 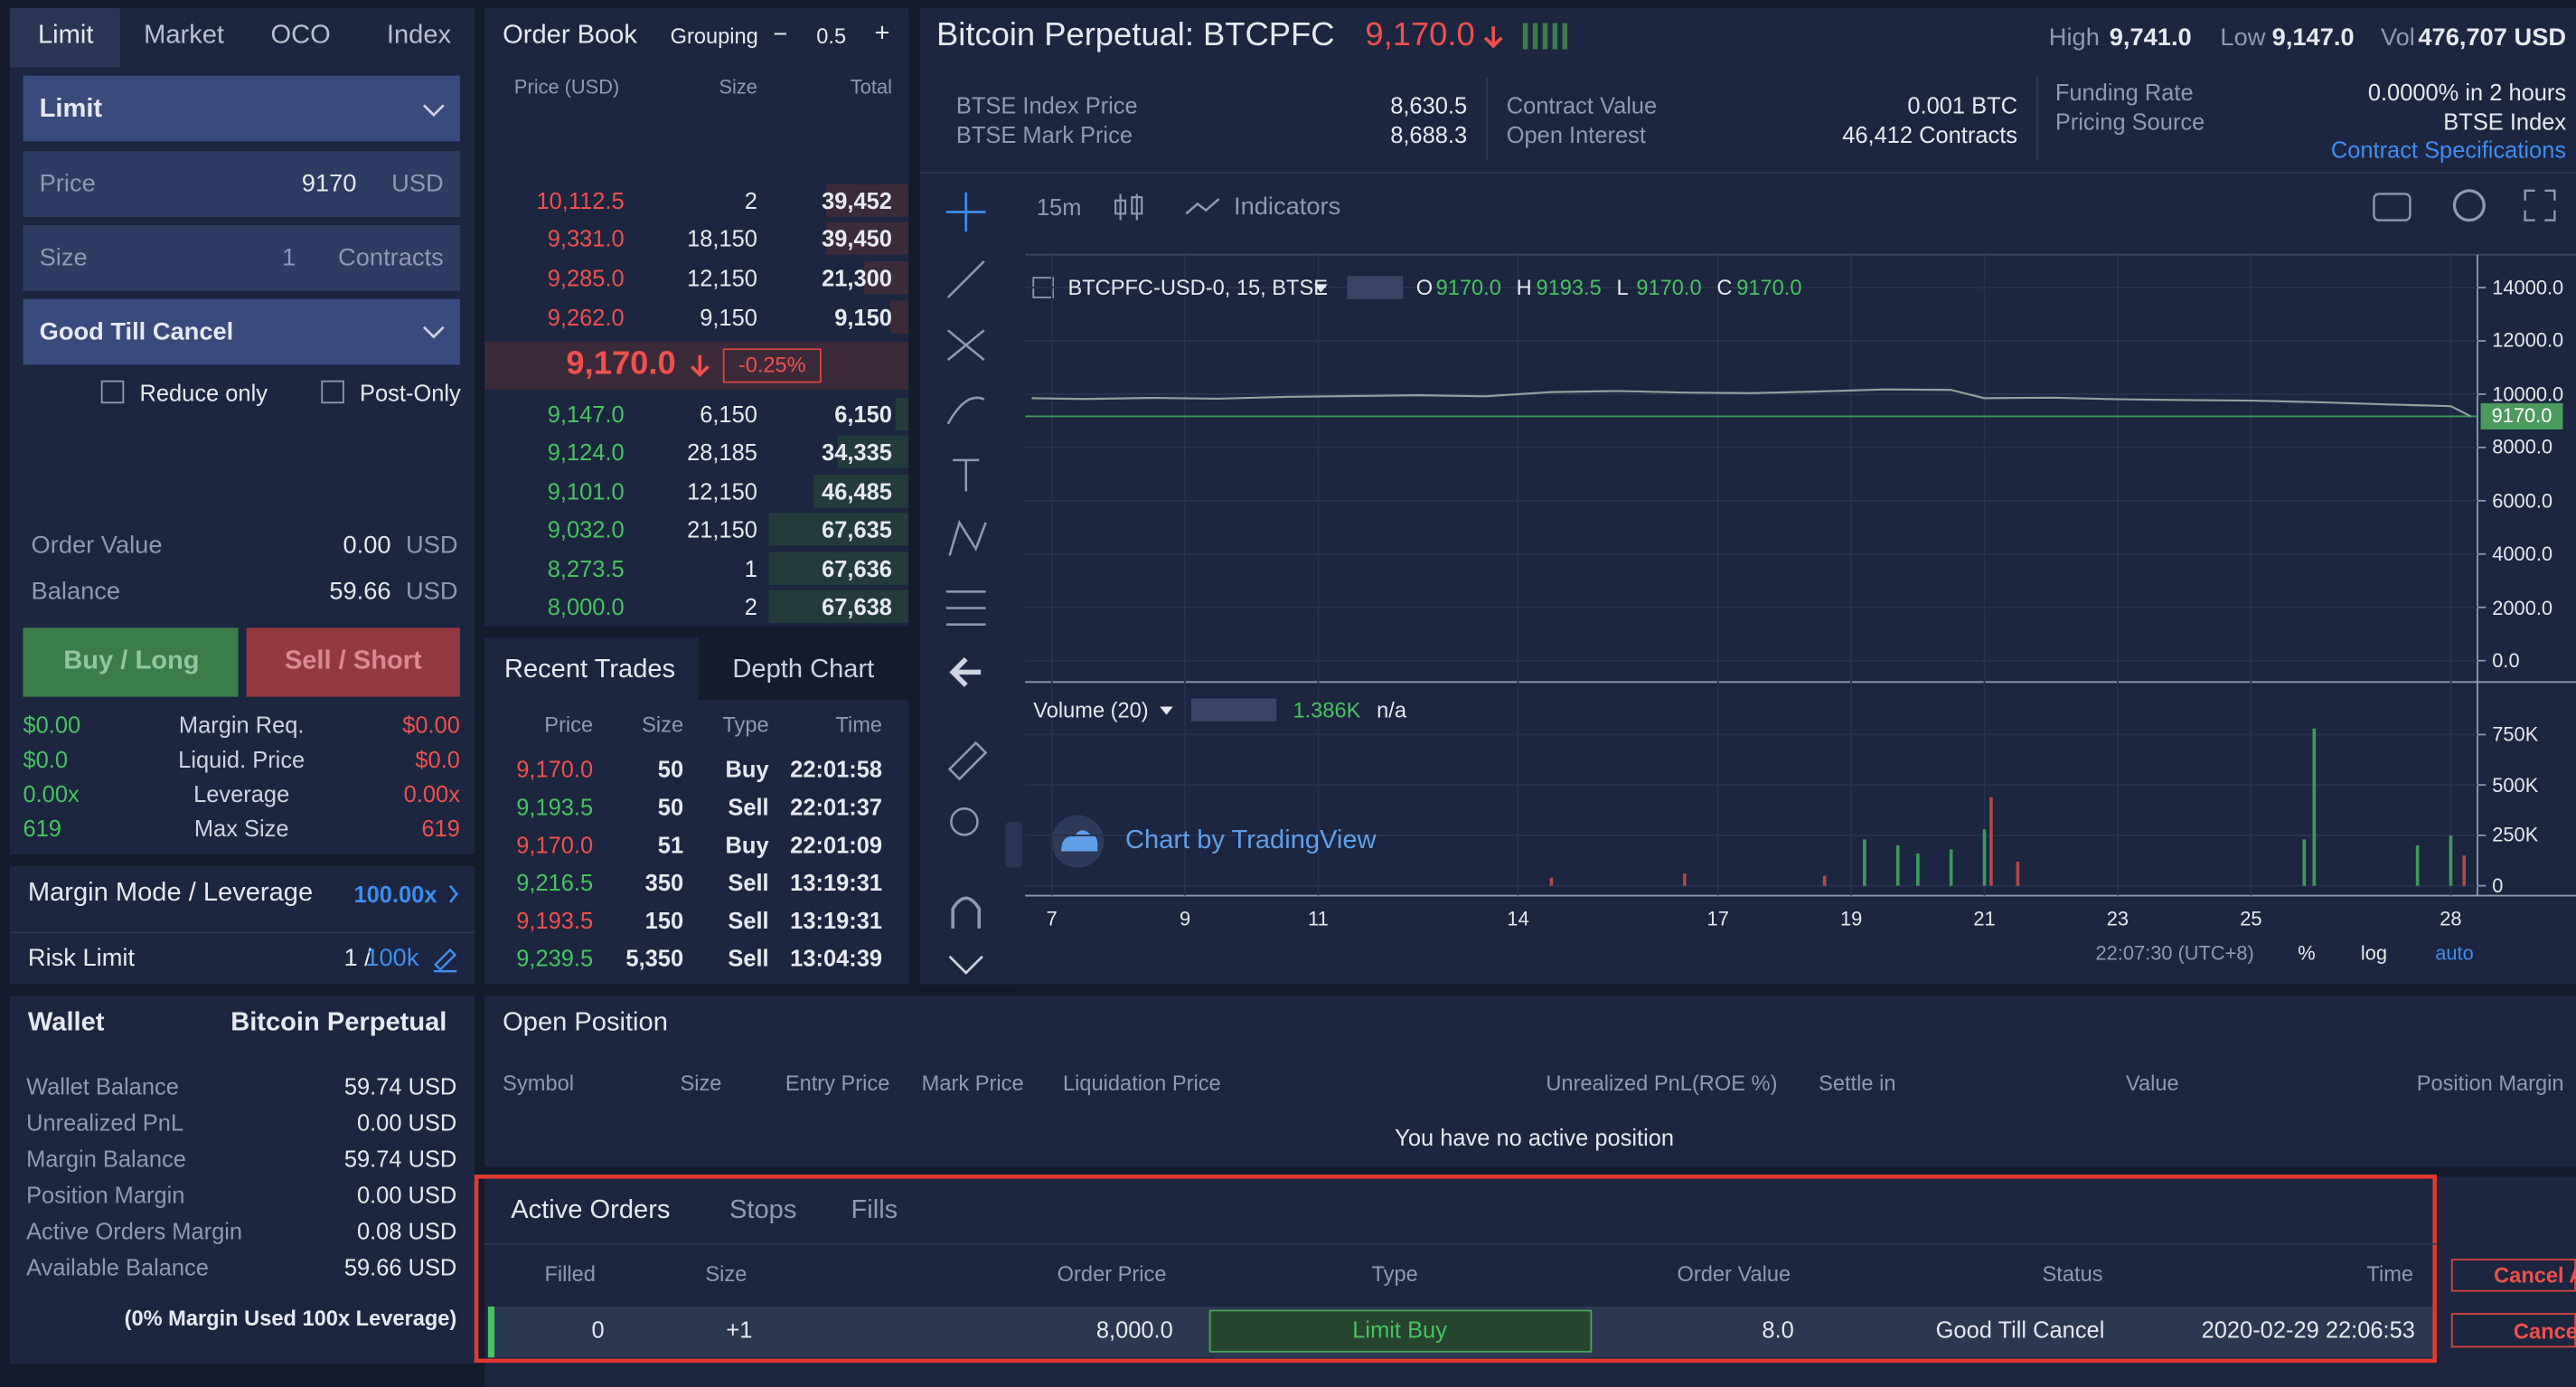 I want to click on active-tab, so click(x=65, y=38).